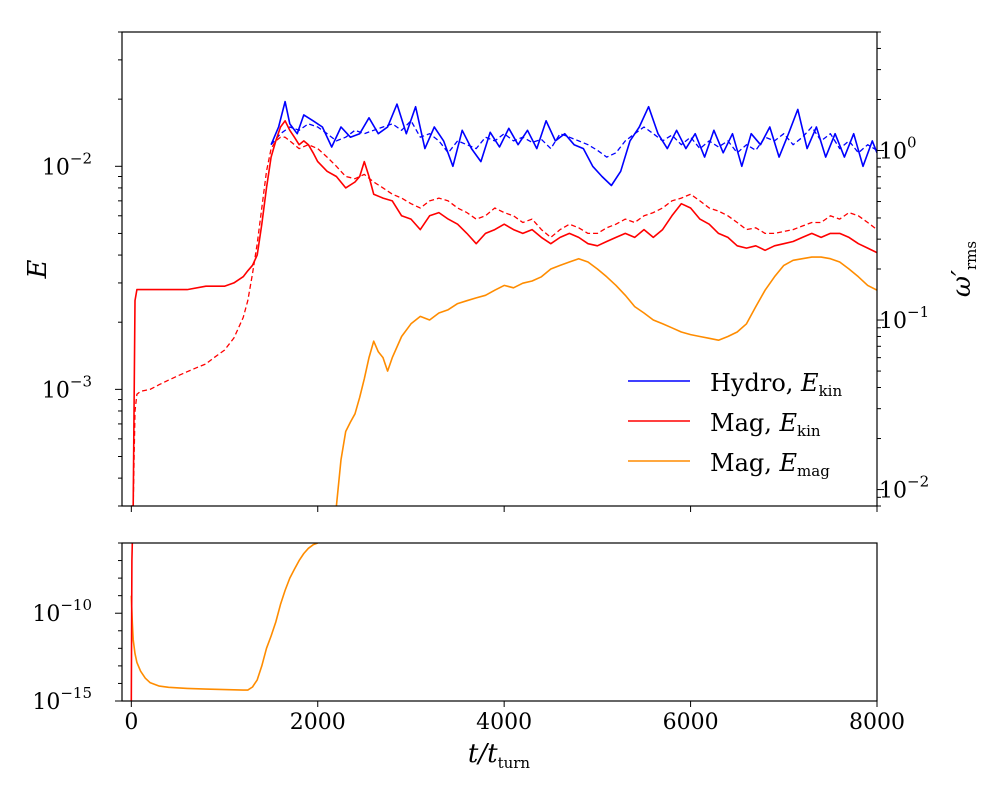 The width and height of the screenshot is (1000, 800). I want to click on top-right-y-axis-label: ω′rms, so click(963, 269).